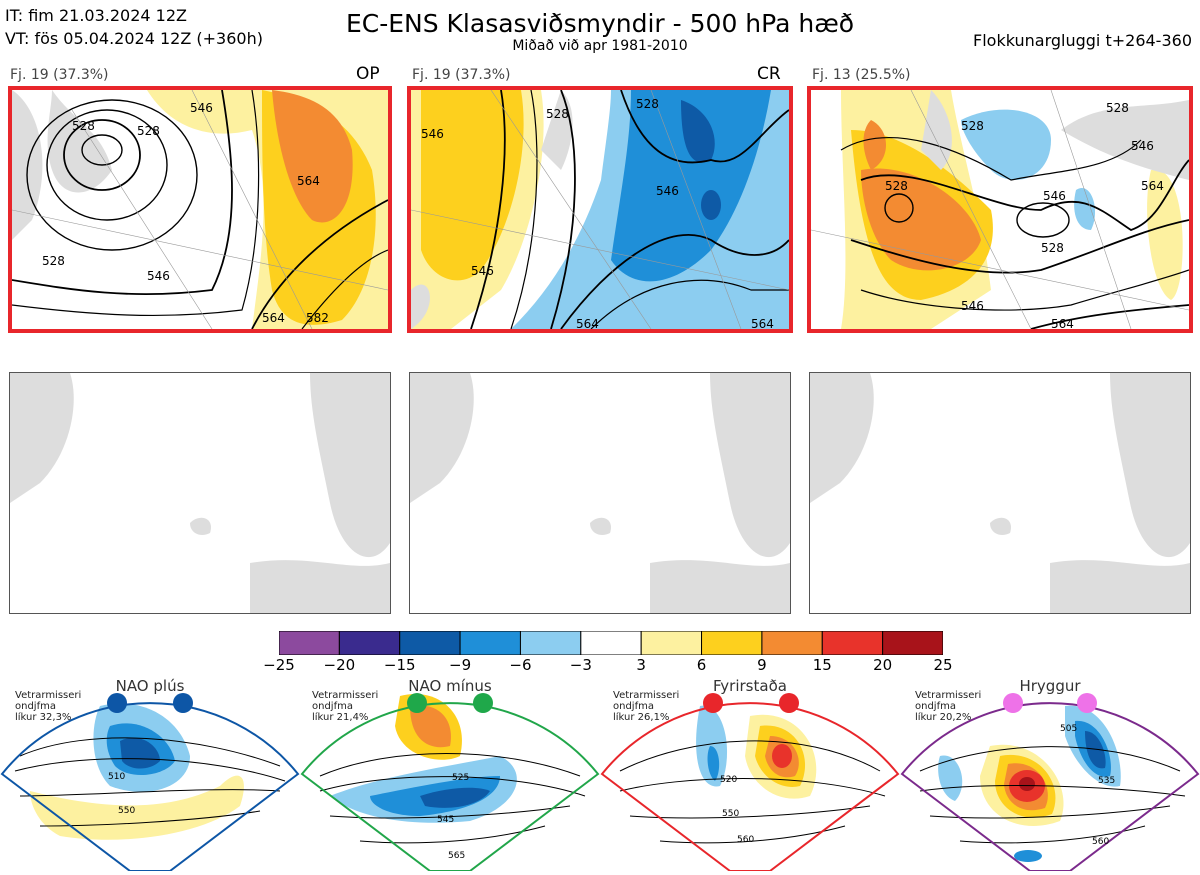  Describe the element at coordinates (461, 75) in the screenshot. I see `panel-2-label: Fj. 19 (37.3%)` at that location.